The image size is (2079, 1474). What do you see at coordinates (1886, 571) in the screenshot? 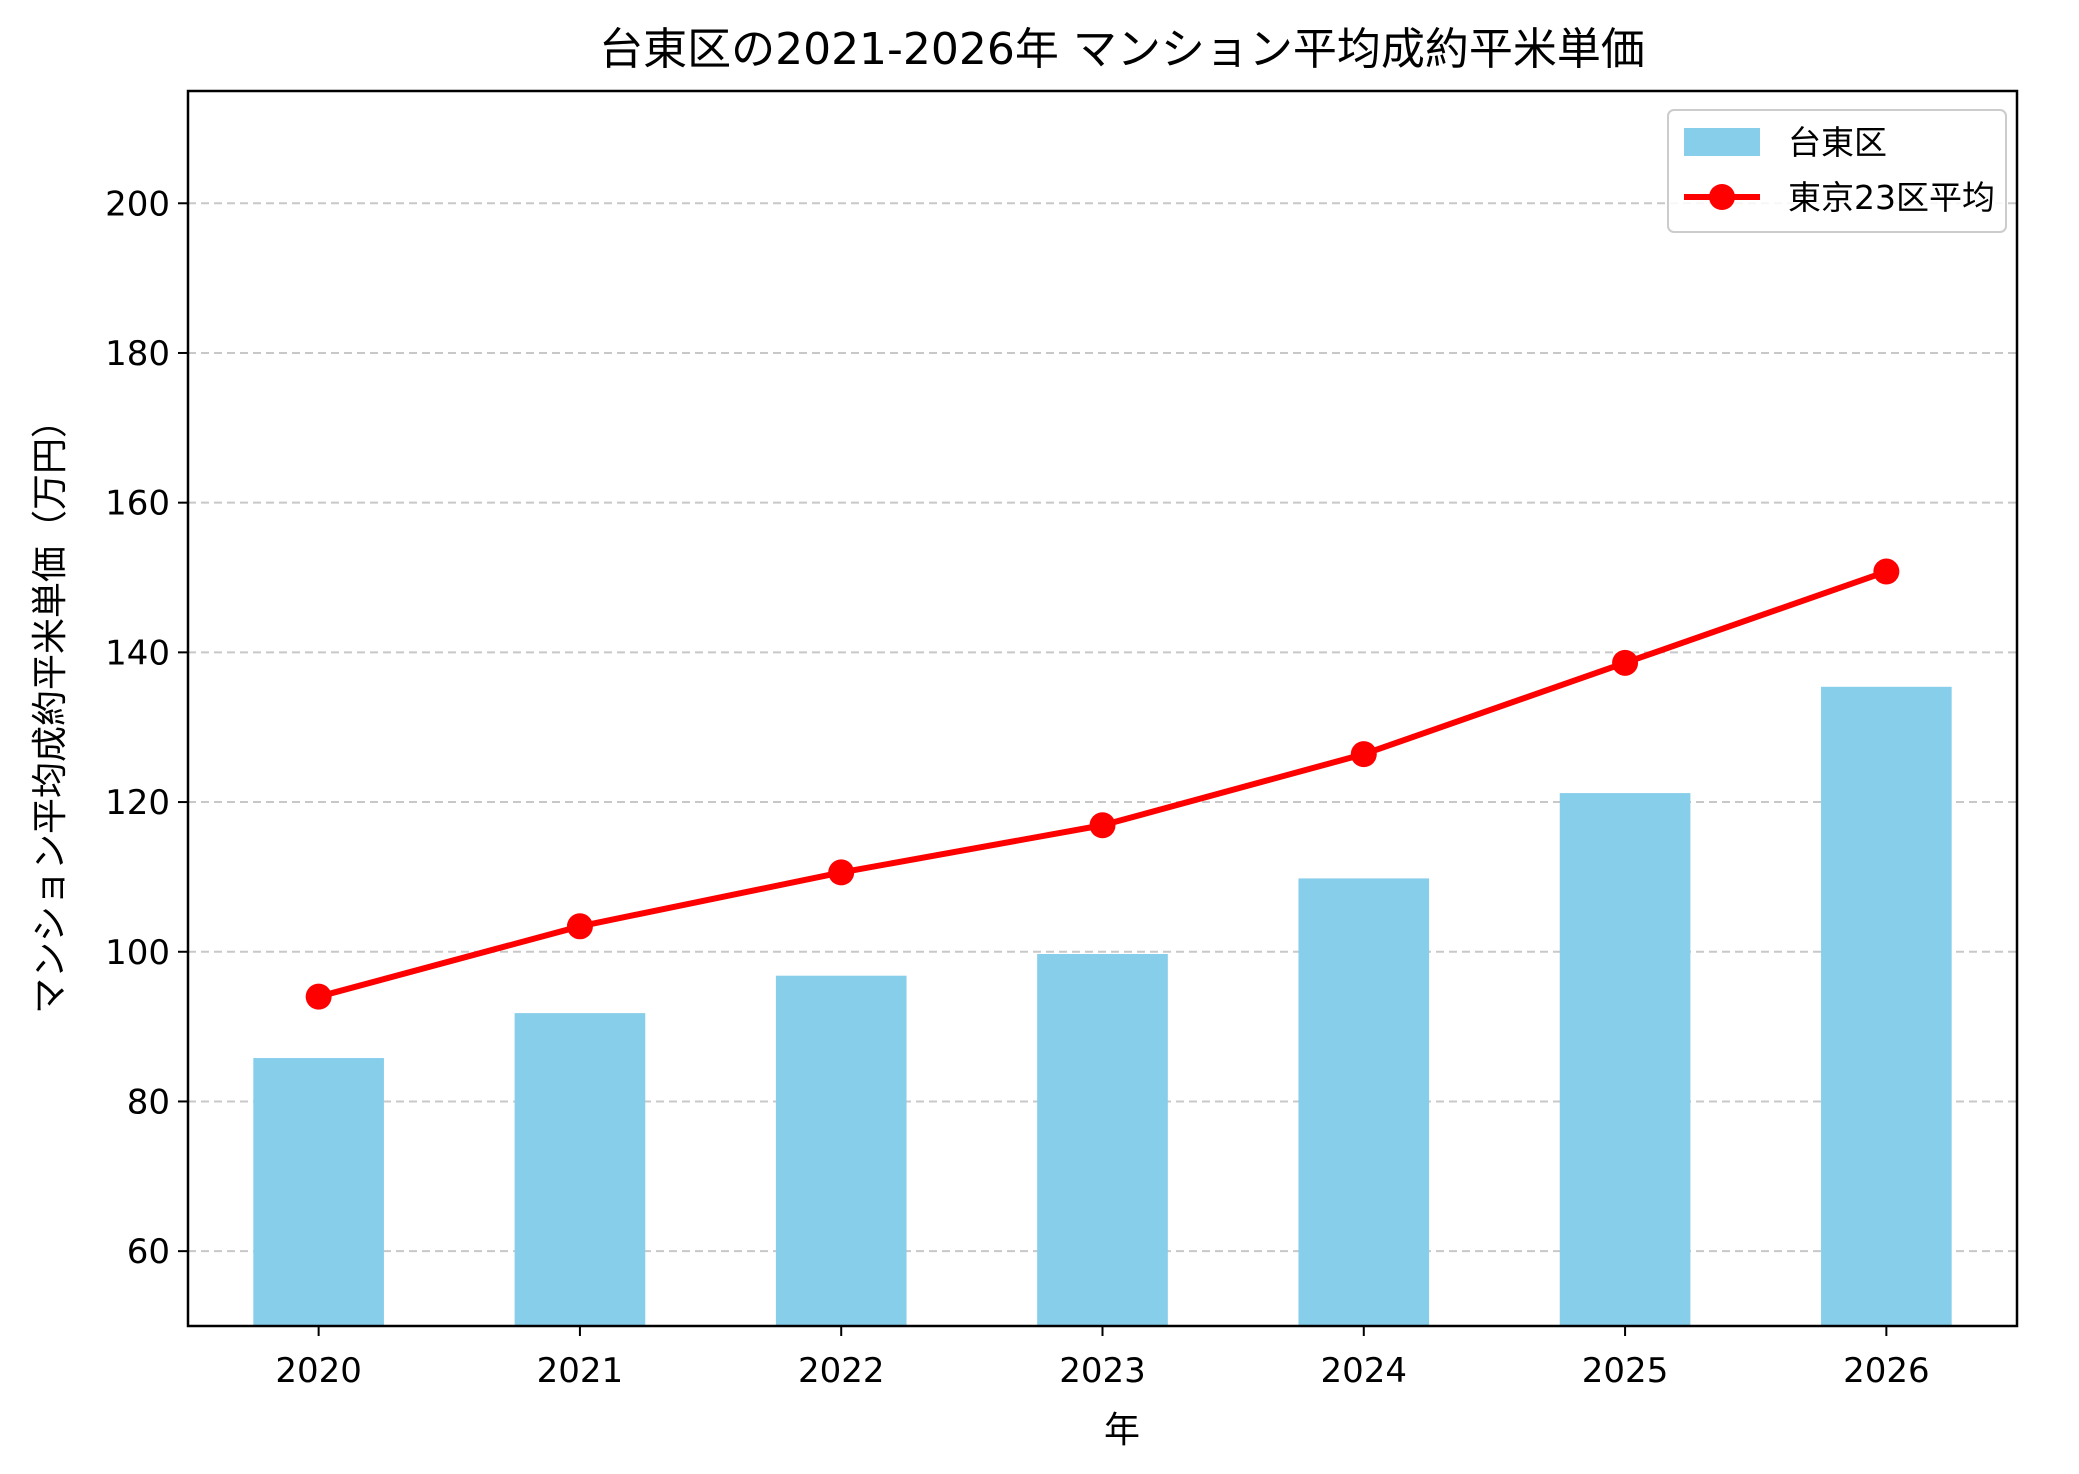
I see `line-point-2026` at bounding box center [1886, 571].